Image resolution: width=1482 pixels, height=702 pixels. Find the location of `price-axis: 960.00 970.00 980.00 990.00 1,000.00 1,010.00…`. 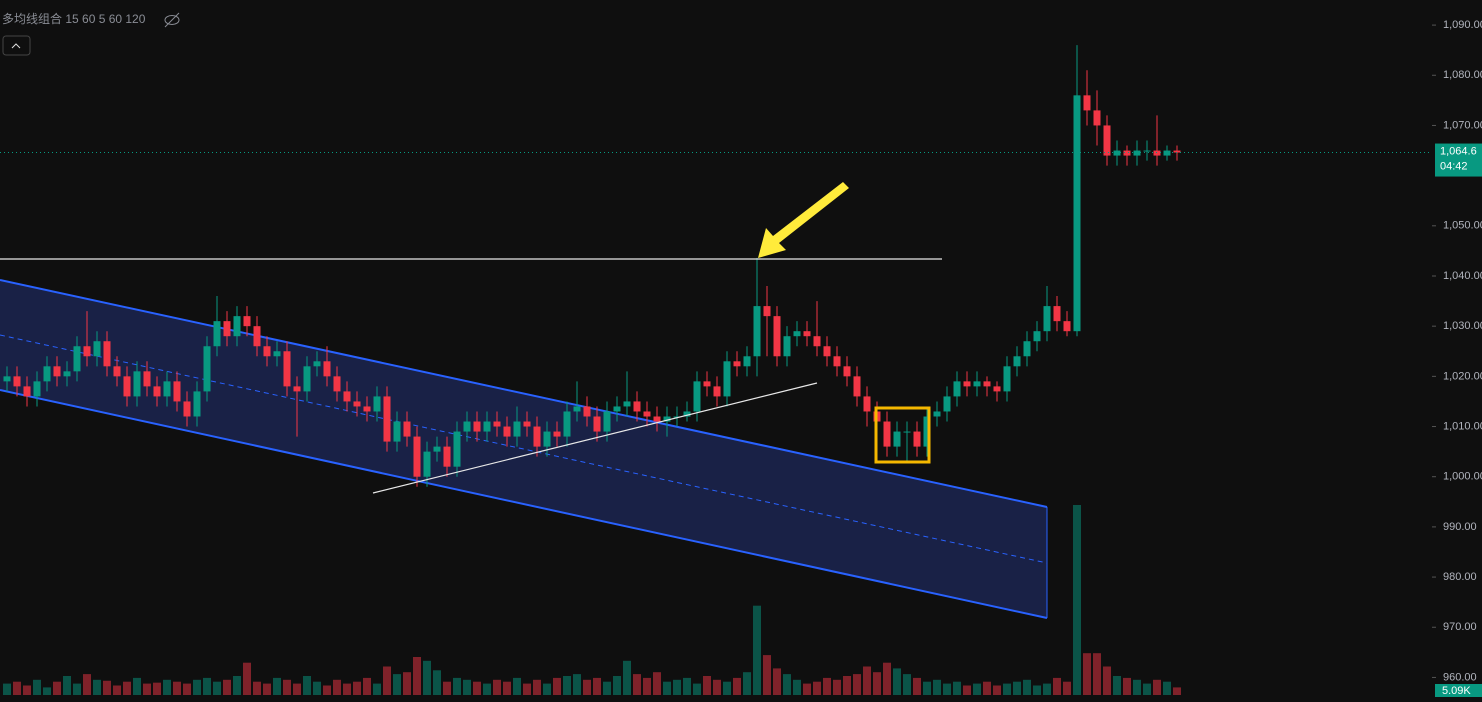

price-axis: 960.00 970.00 980.00 990.00 1,000.00 1,010.00… is located at coordinates (1457, 348).